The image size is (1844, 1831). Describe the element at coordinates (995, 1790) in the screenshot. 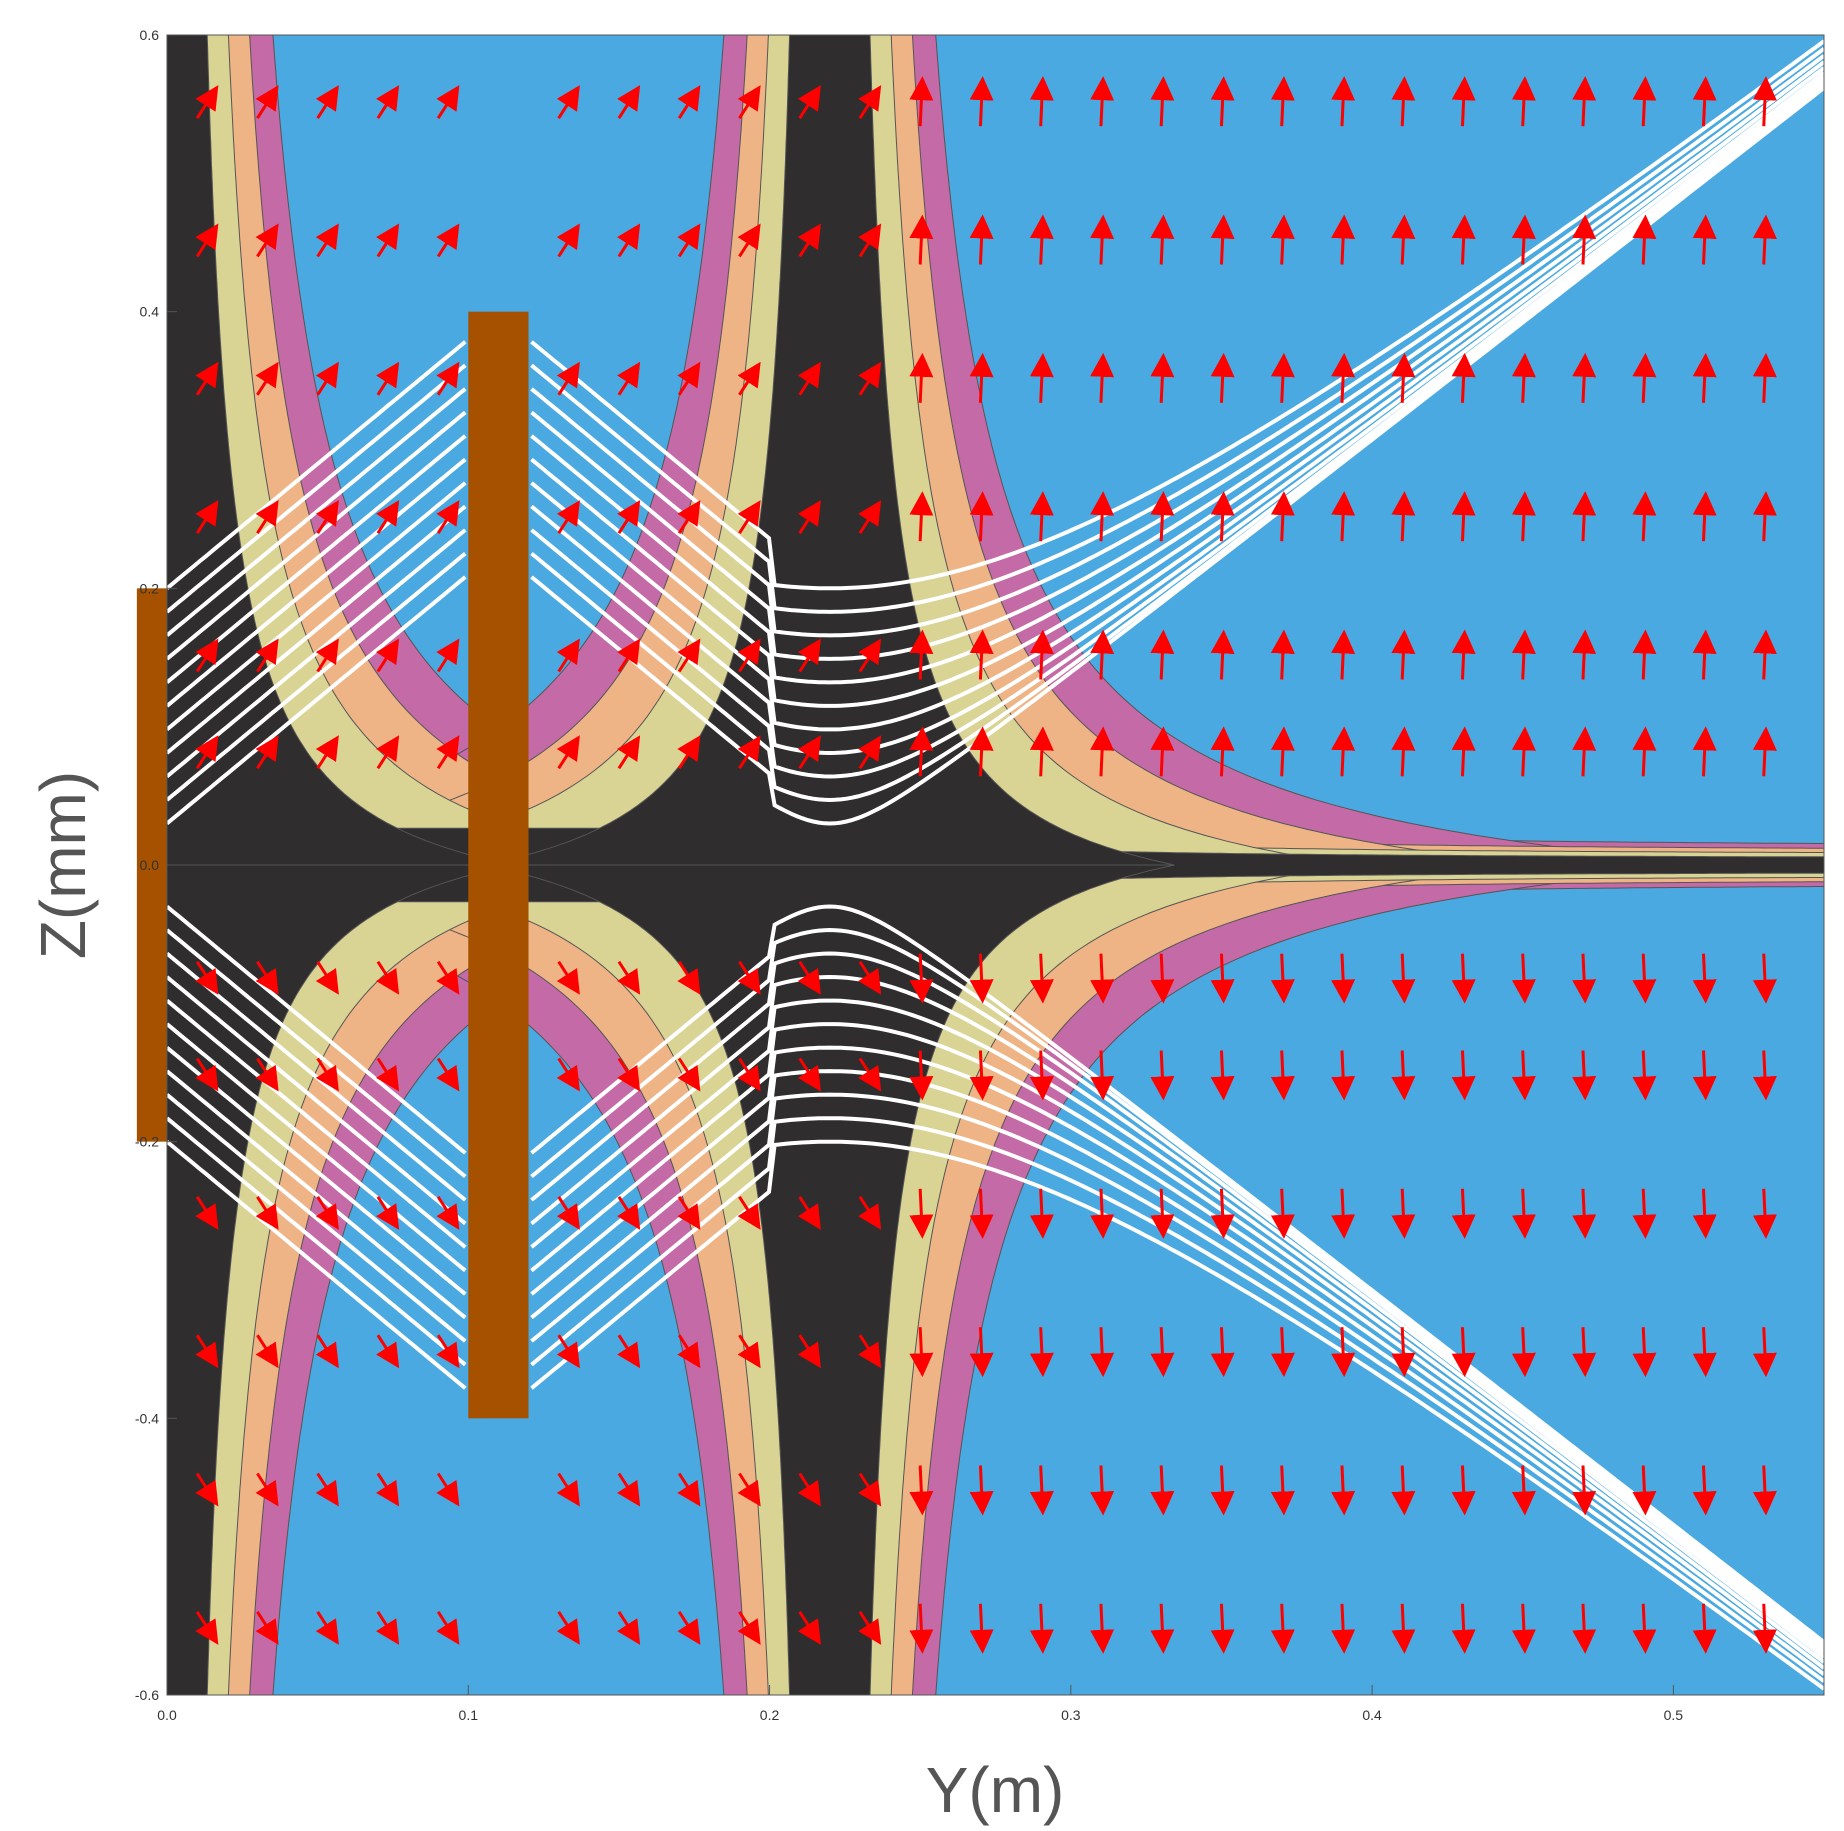

I see `x-axis-label: Y(m)` at that location.